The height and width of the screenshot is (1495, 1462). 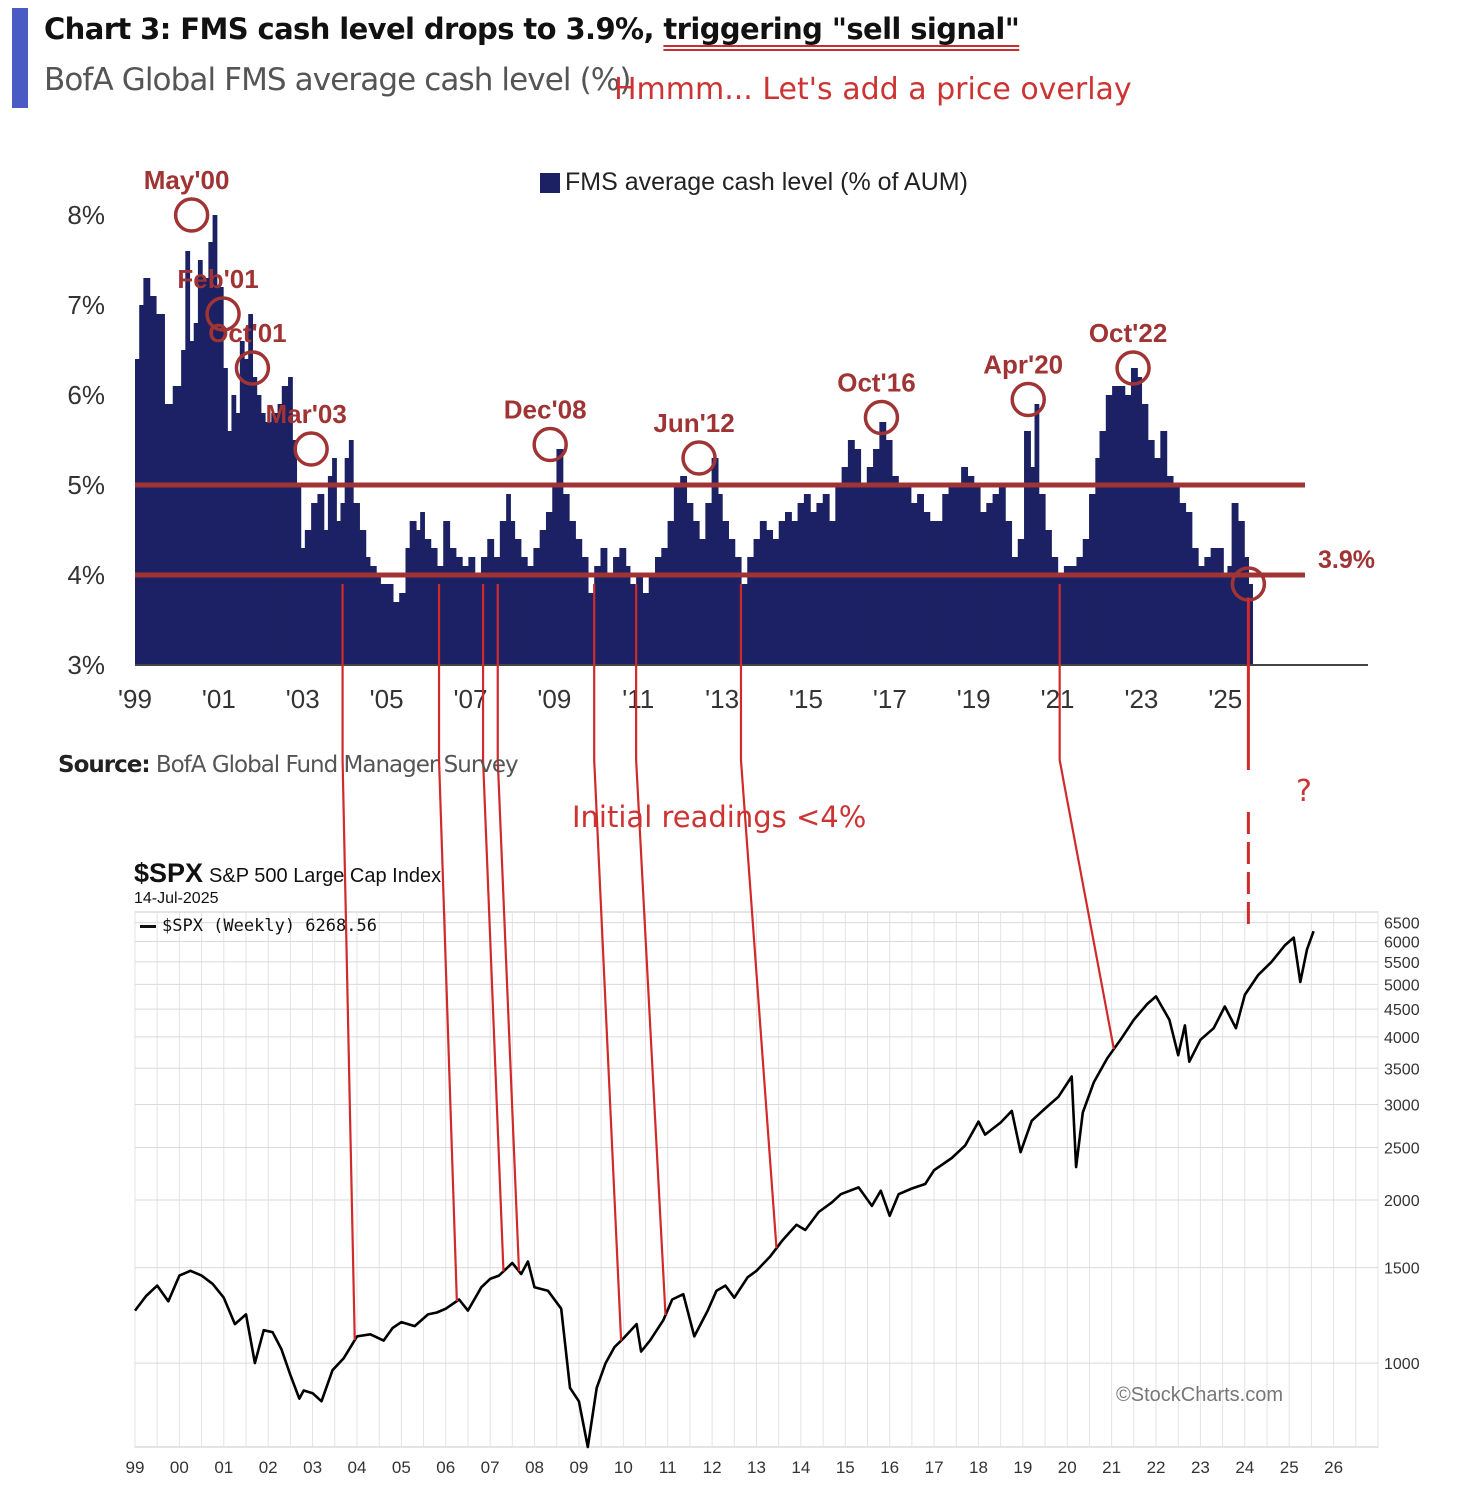 I want to click on spx-x-tick-label: 15, so click(x=845, y=1467).